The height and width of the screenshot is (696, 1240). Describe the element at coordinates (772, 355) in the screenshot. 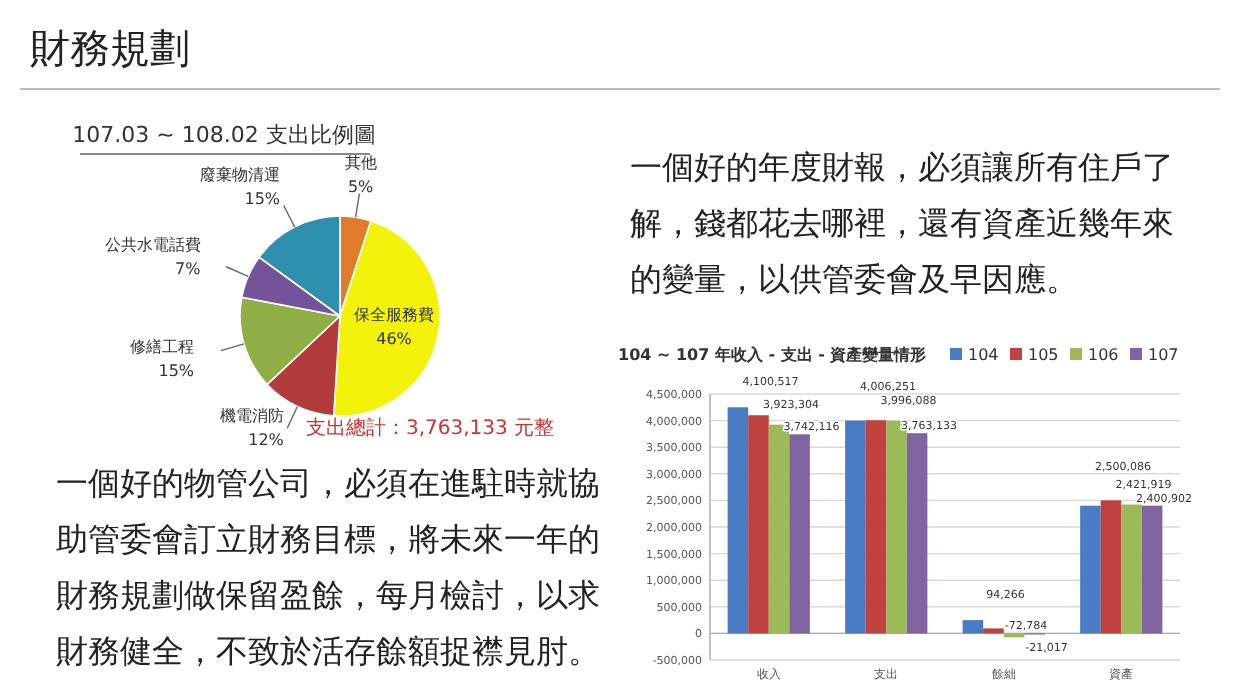

I see `chart-title: 104 ~ 107 年收入 - 支出 - 資產變量情形` at that location.